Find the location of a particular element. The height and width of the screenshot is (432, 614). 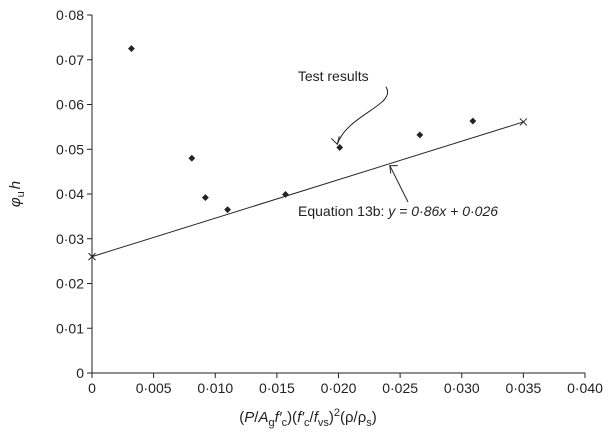

x-tick-label: 0·035 is located at coordinates (523, 388).